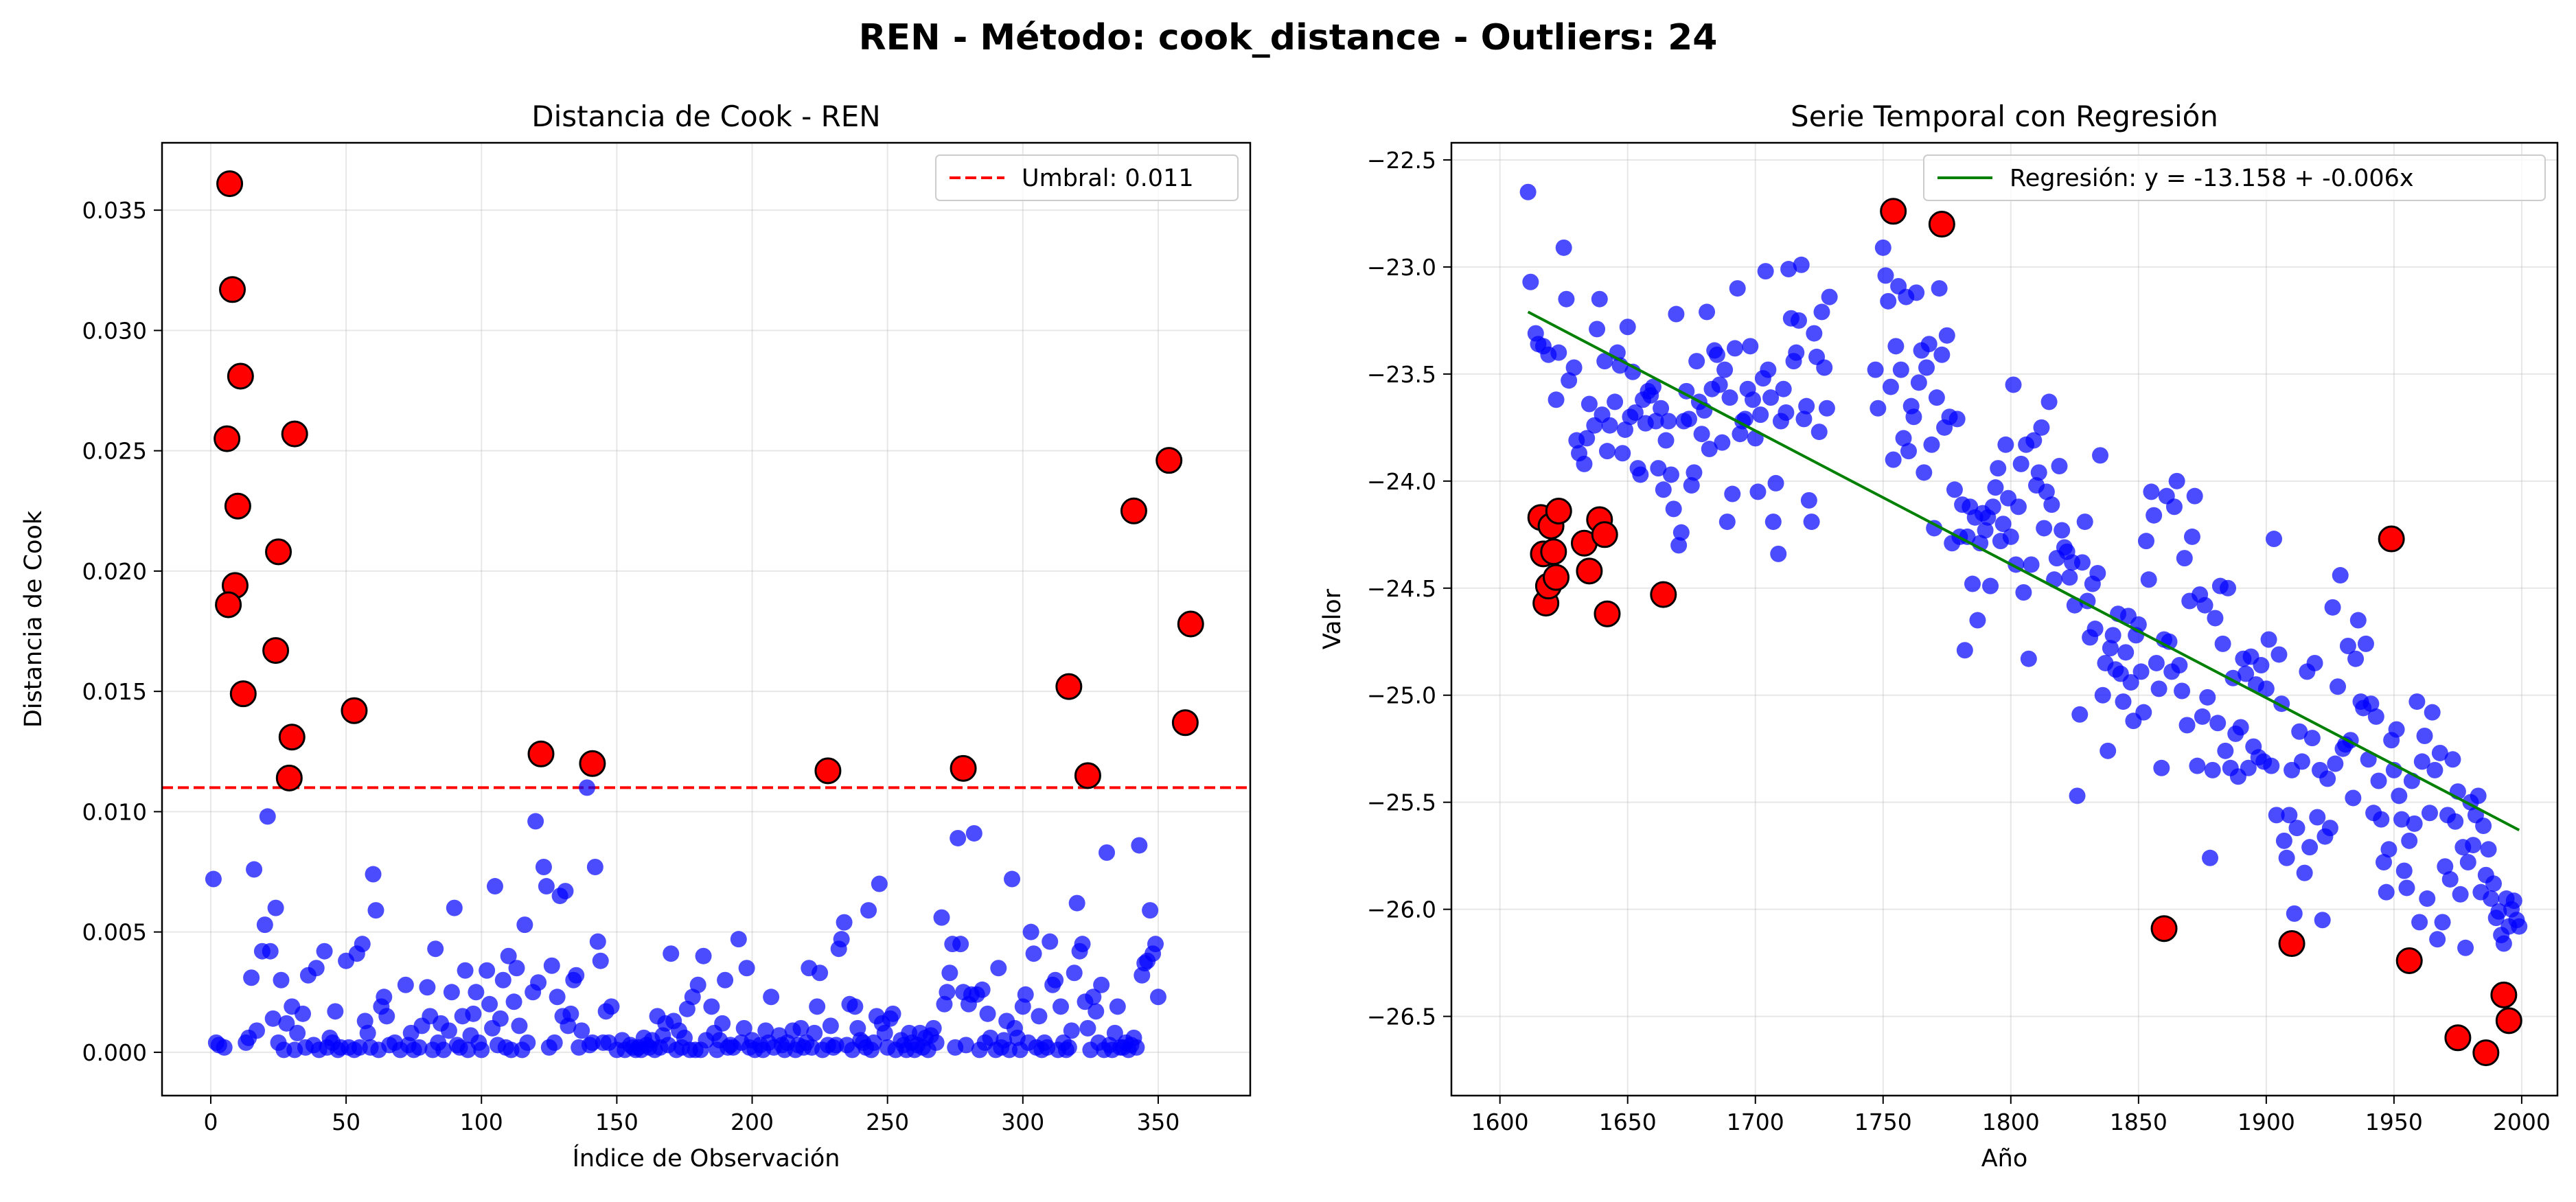 This screenshot has width=2576, height=1202. What do you see at coordinates (481, 1122) in the screenshot?
I see `x-tick-label: 100` at bounding box center [481, 1122].